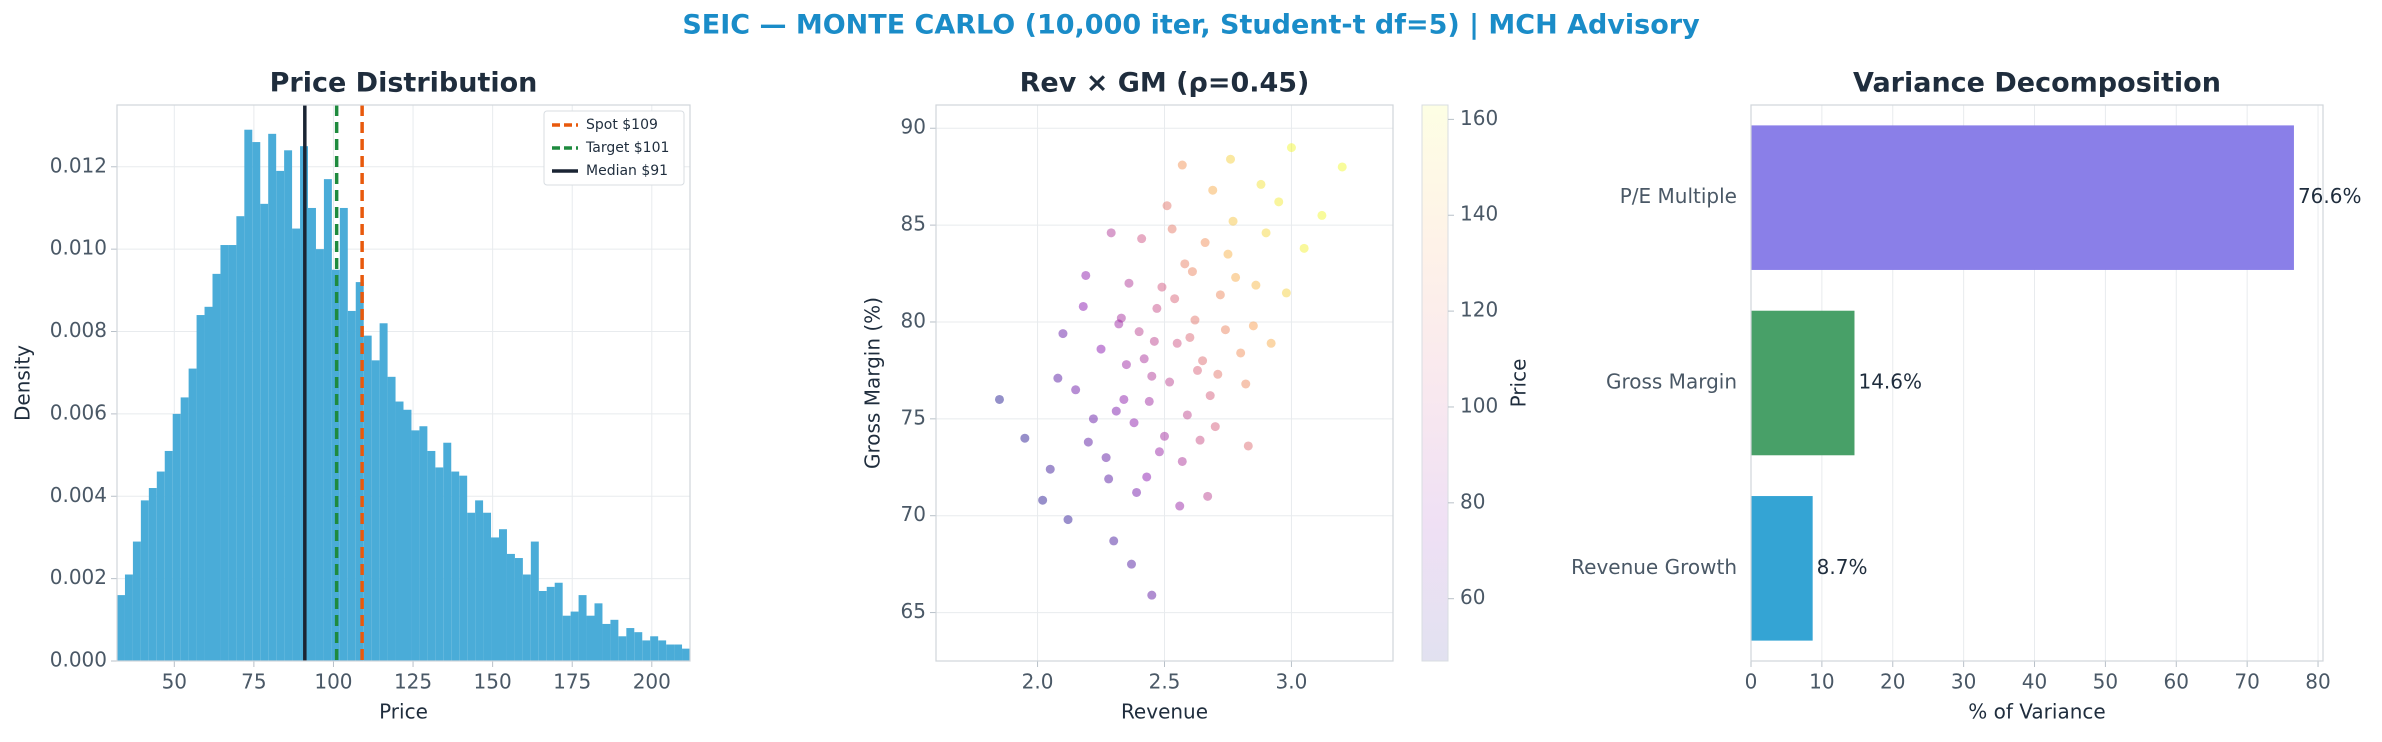 The width and height of the screenshot is (2382, 742). Describe the element at coordinates (1678, 196) in the screenshot. I see `y-tick-label: P/E Multiple` at that location.